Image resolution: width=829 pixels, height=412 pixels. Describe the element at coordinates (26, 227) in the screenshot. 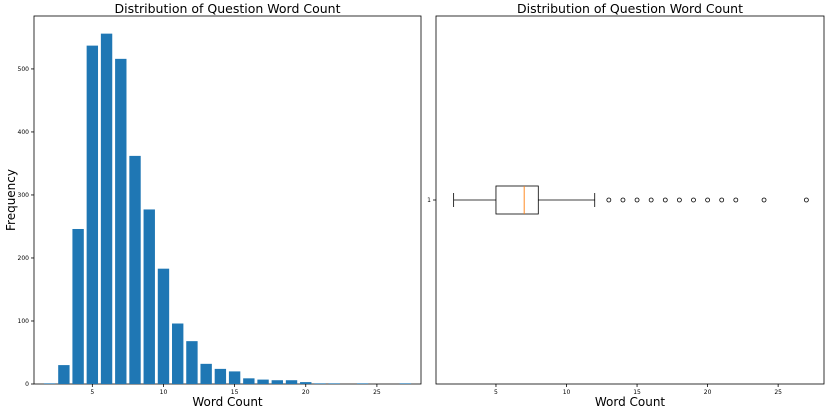

I see `histogram-y-ticks: 0 100 200 300 400 500` at that location.